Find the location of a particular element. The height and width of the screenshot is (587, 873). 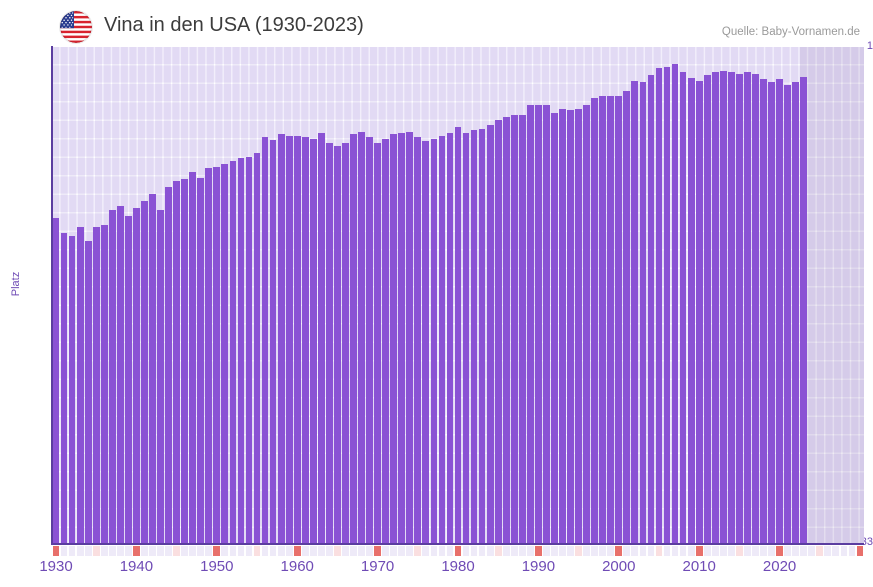

x-tick-label: 1930 is located at coordinates (56, 566).